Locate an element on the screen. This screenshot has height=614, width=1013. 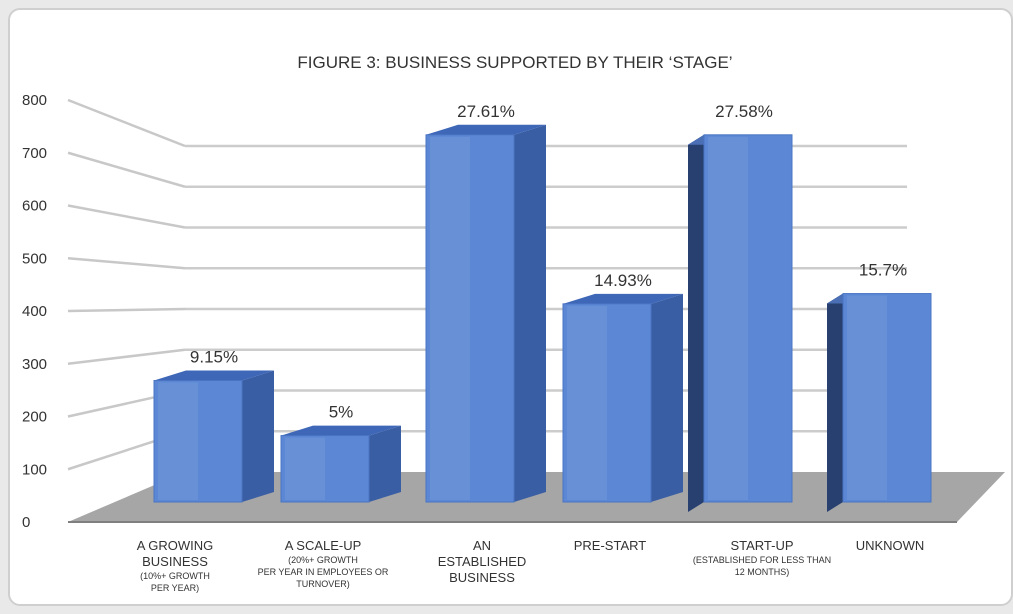
y-tick-label: 0 is located at coordinates (26, 522).